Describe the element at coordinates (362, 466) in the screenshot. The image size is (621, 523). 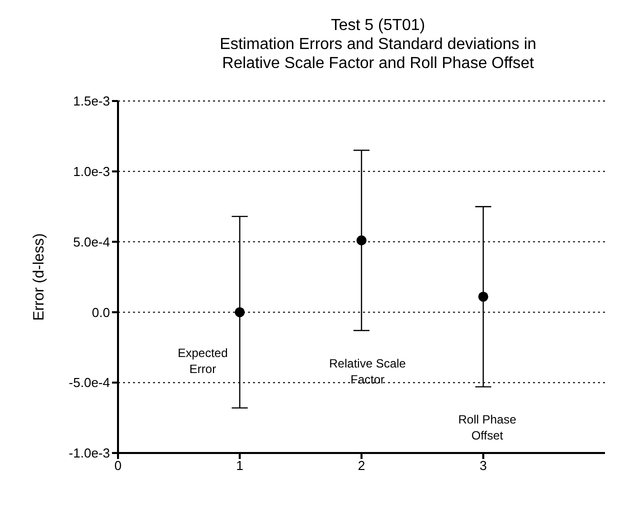
I see `x-tick-label: 2` at that location.